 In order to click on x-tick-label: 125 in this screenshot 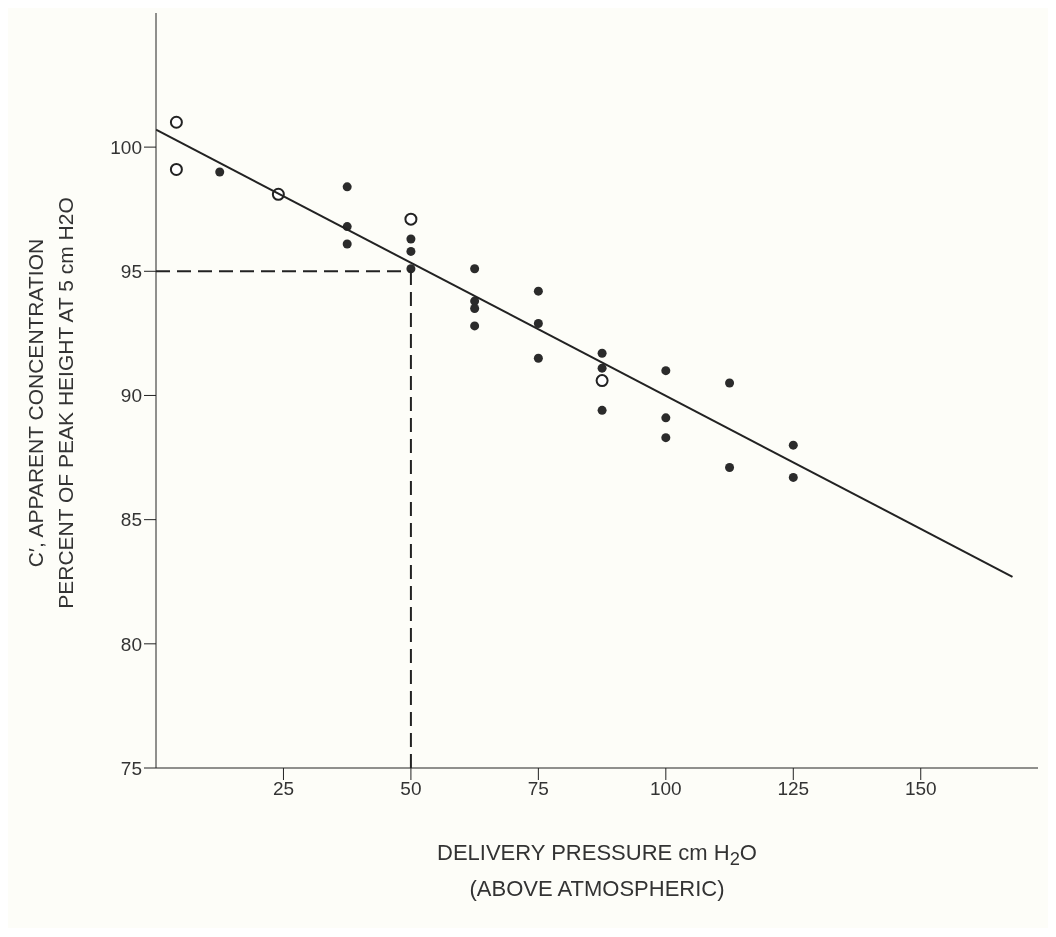, I will do `click(793, 789)`.